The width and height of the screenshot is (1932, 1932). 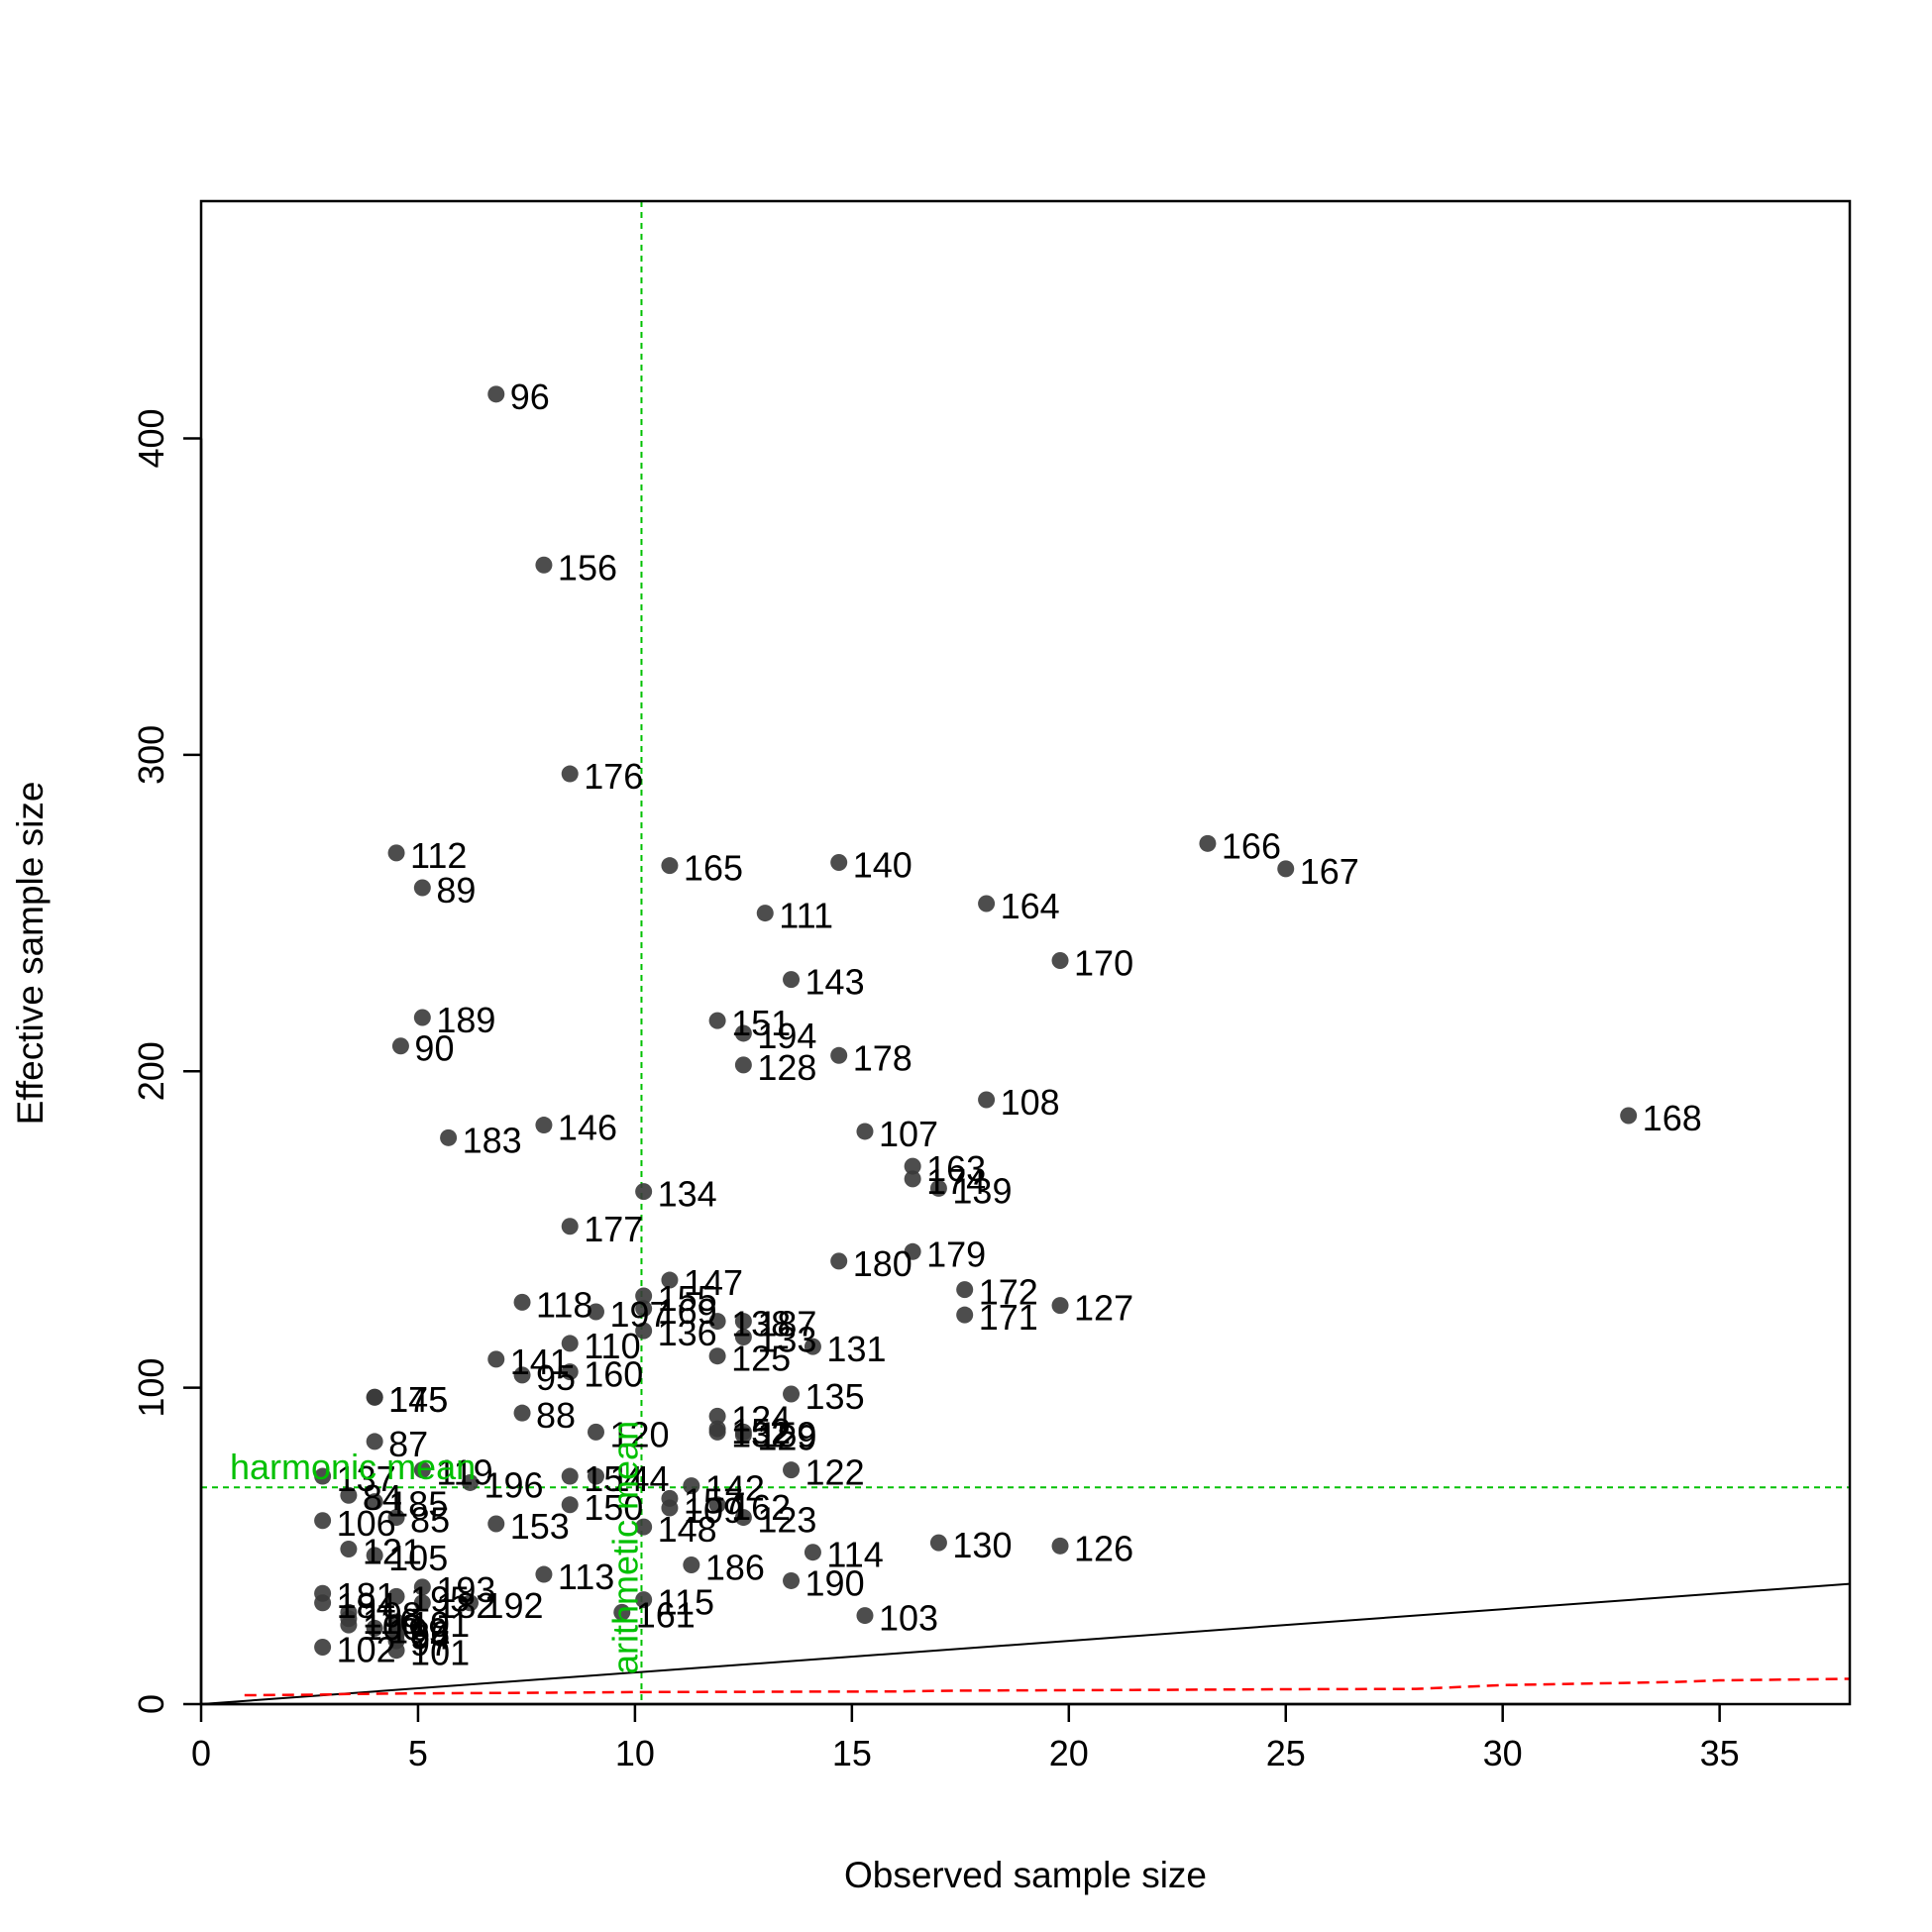 What do you see at coordinates (1103, 962) in the screenshot?
I see `point-label: 170` at bounding box center [1103, 962].